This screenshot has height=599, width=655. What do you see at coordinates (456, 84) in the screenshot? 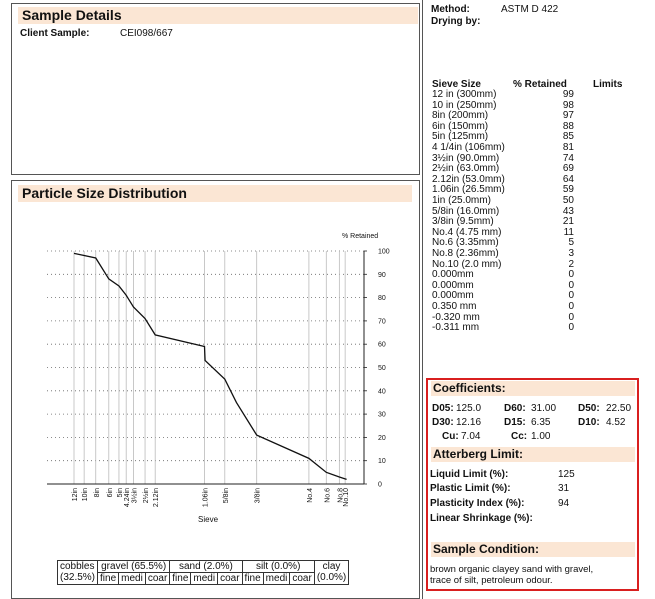
I see `sieve-size-header: Sieve Size` at bounding box center [456, 84].